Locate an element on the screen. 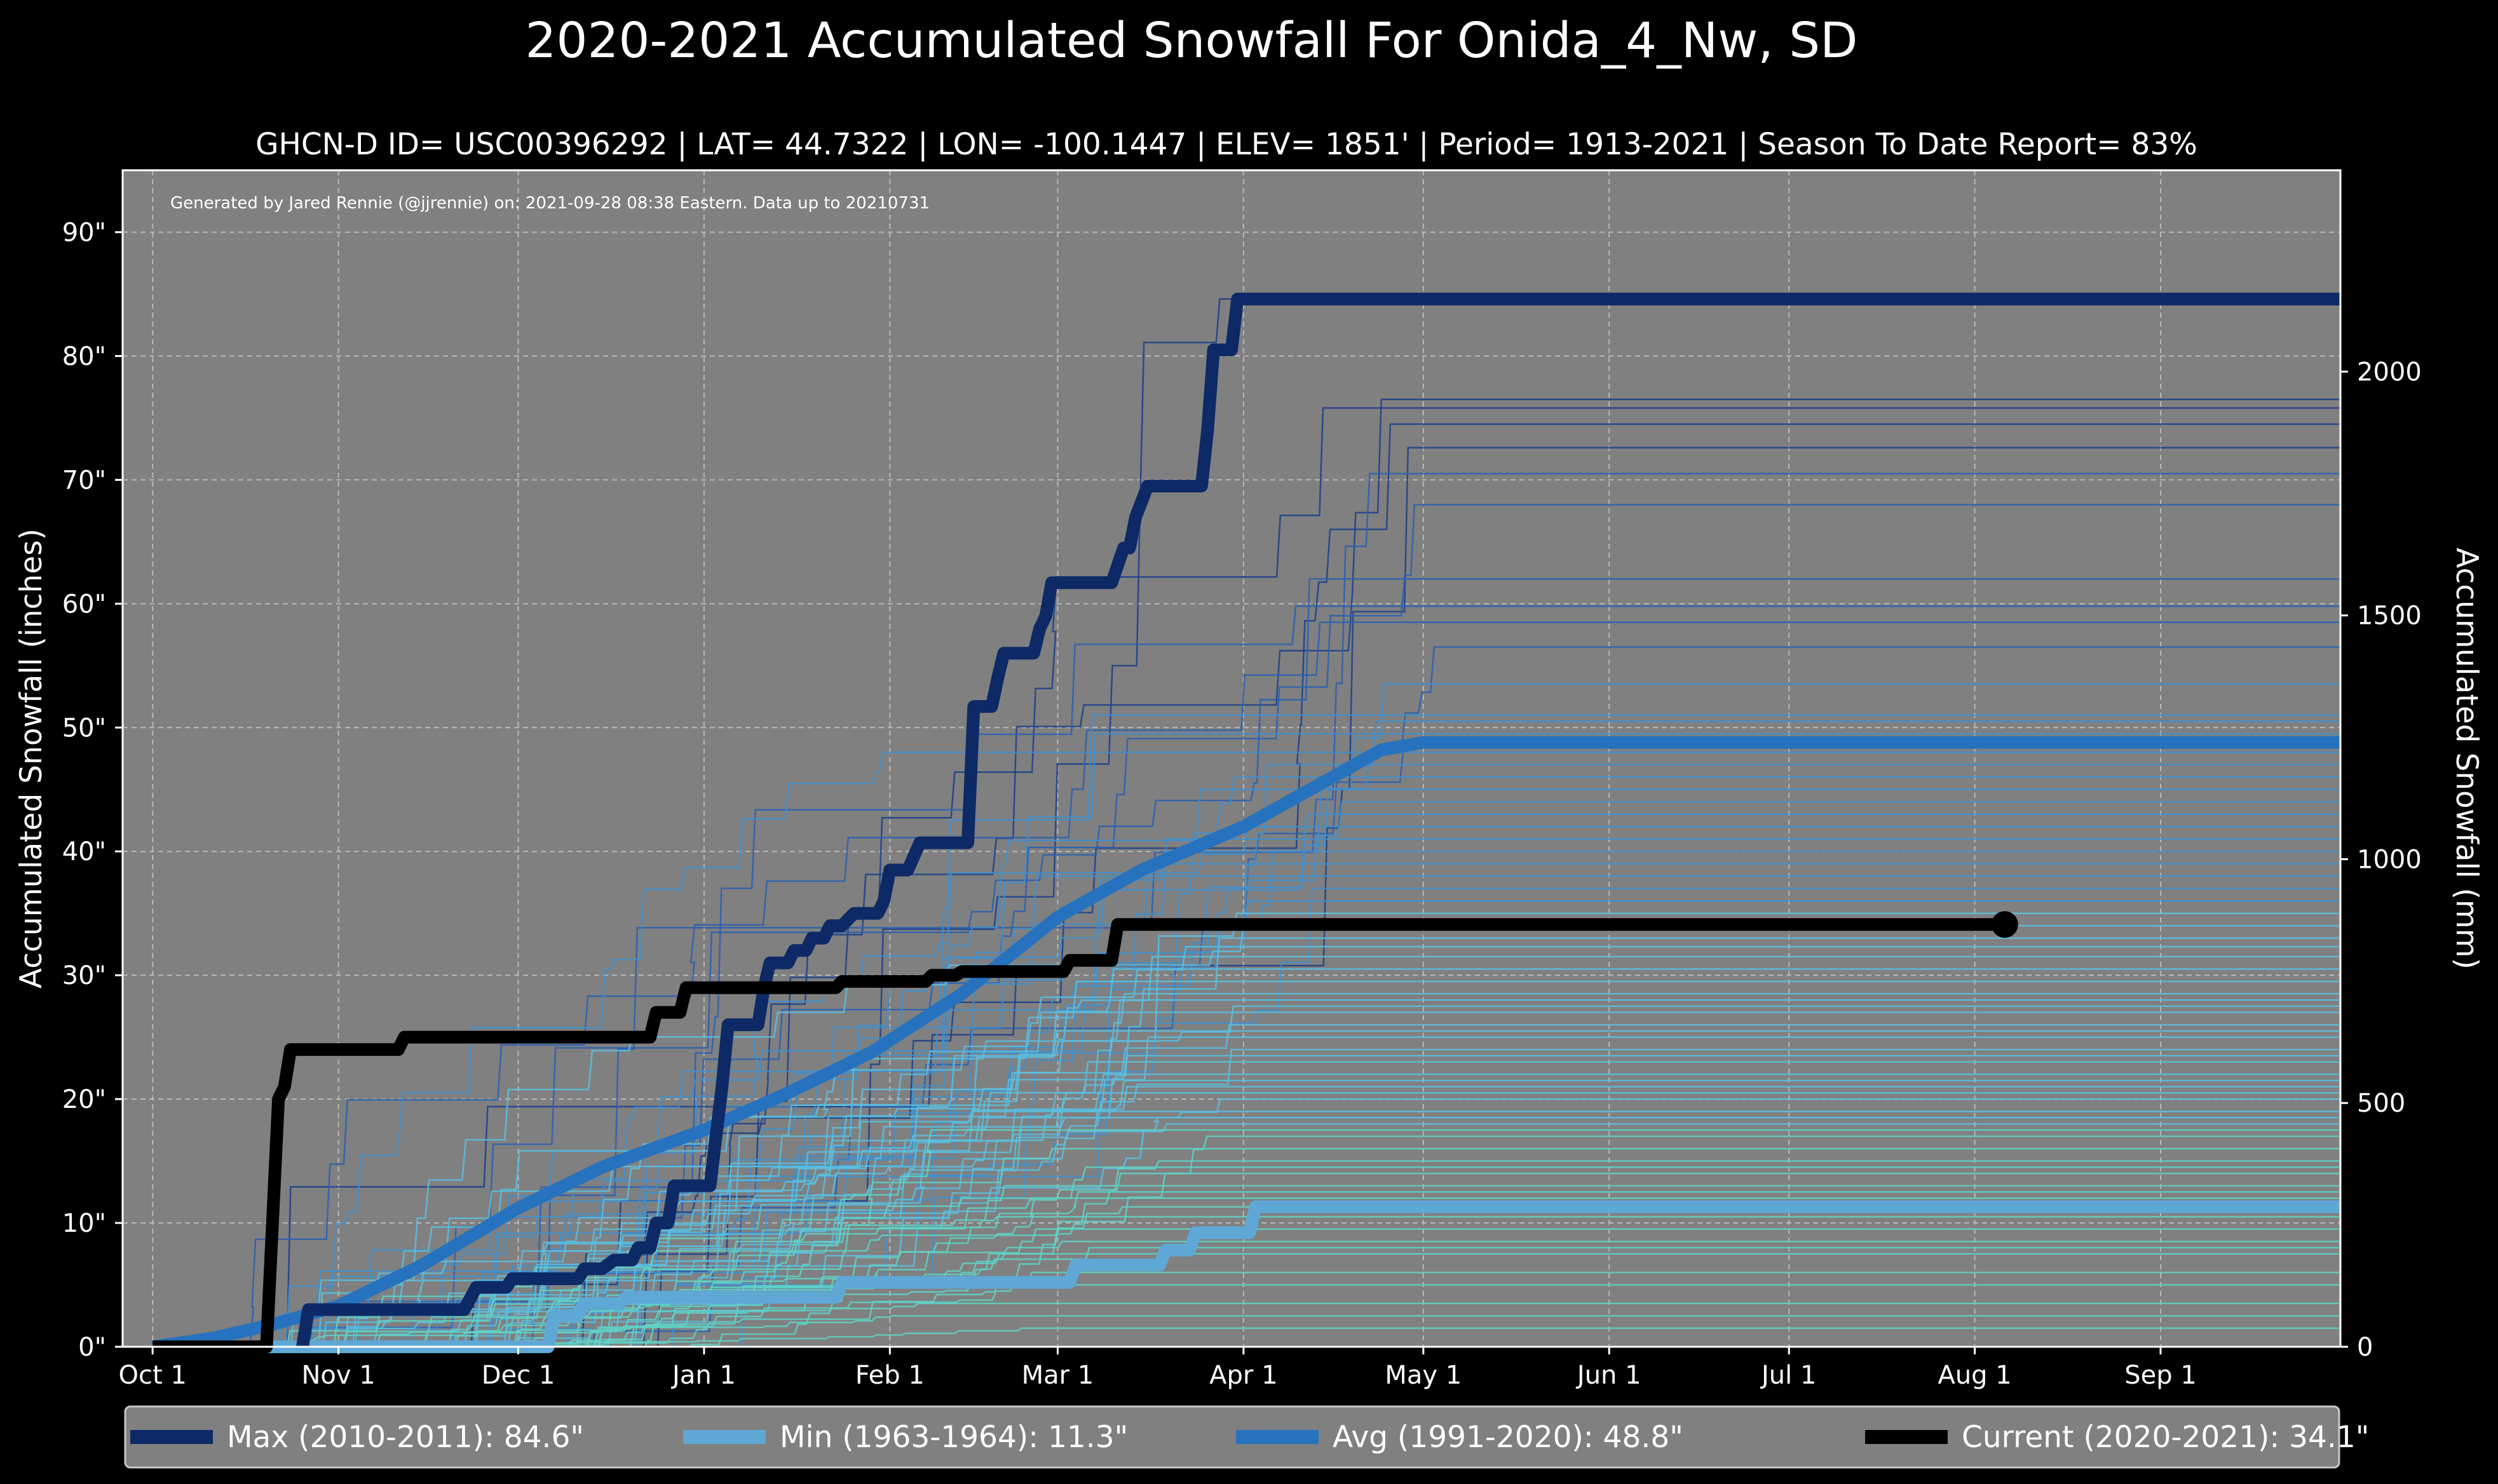 This screenshot has height=1484, width=2498. y-tick-label: 20" is located at coordinates (84, 1099).